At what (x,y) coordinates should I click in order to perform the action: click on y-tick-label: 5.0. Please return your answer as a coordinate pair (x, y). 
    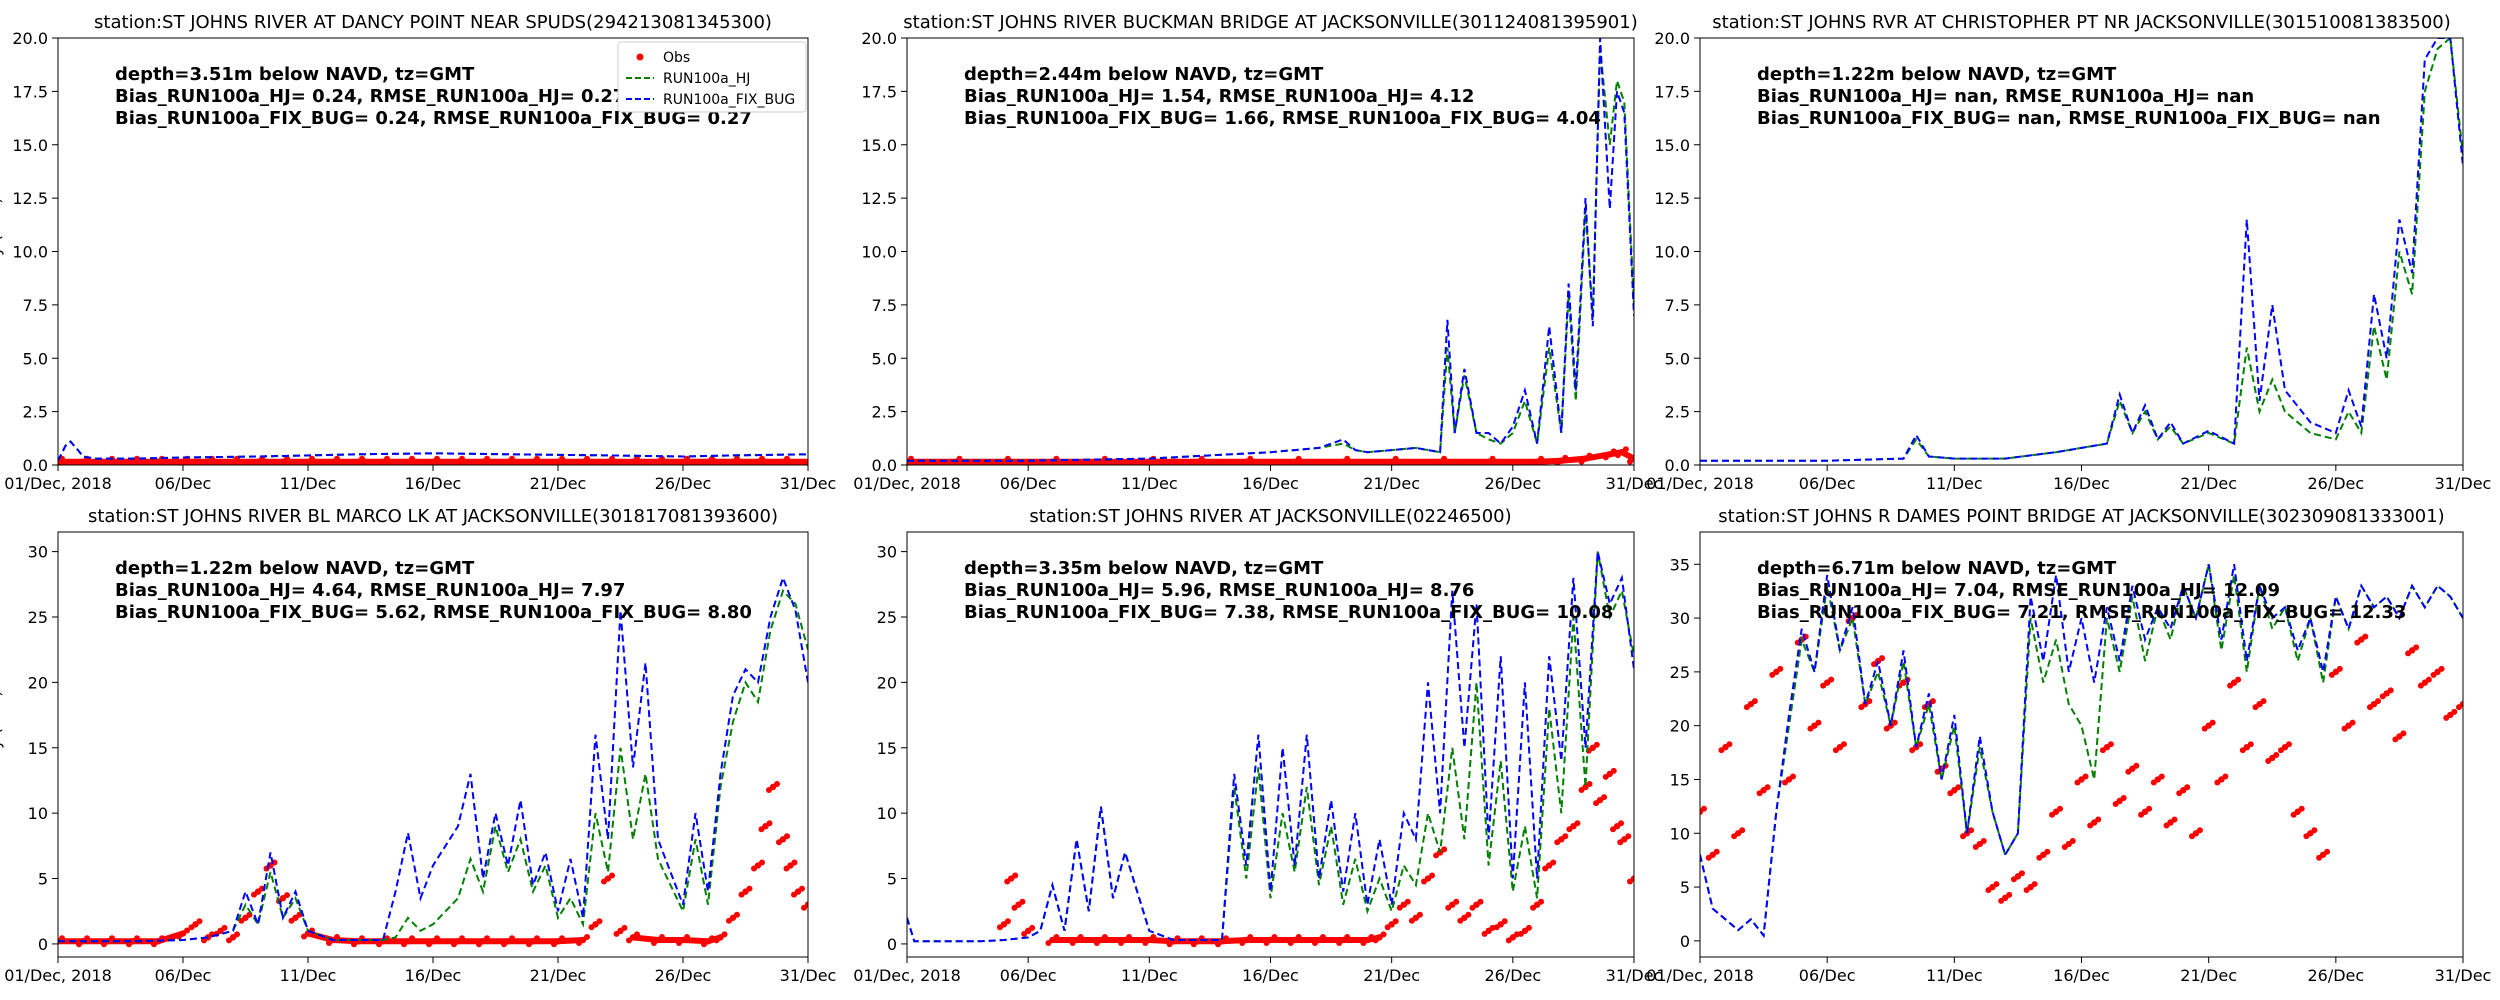
    Looking at the image, I should click on (35, 358).